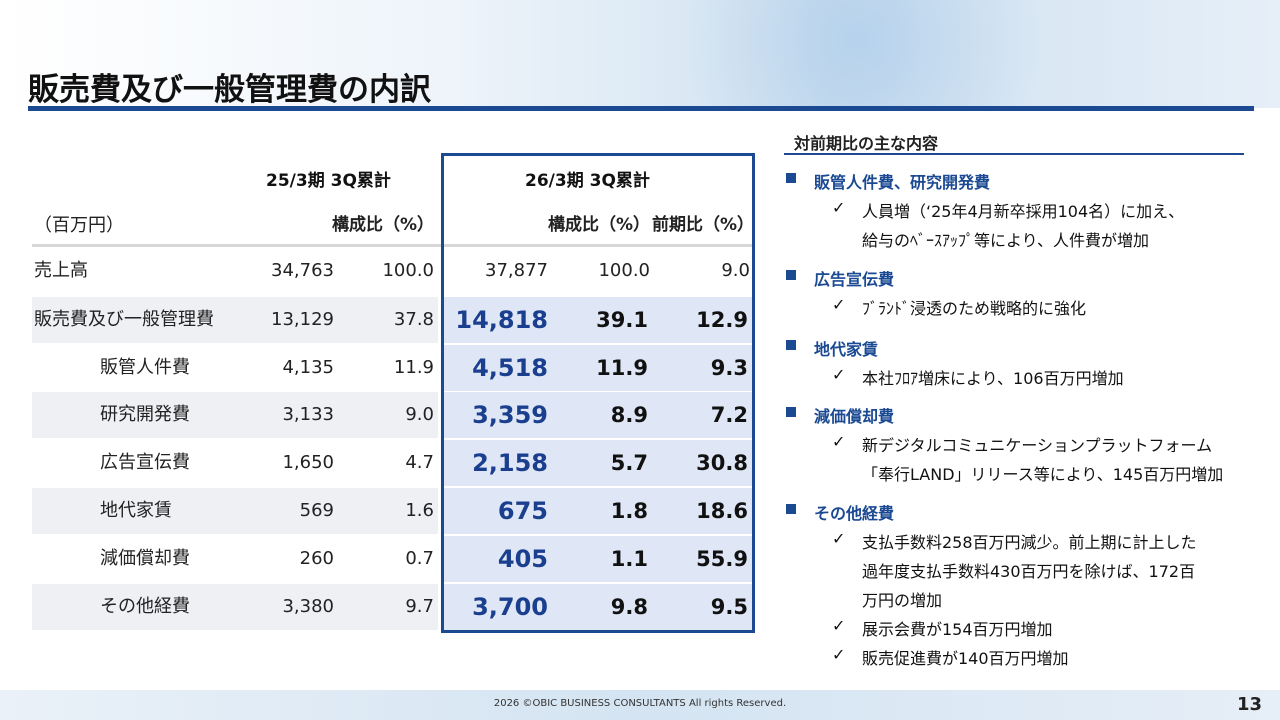 The width and height of the screenshot is (1280, 720). I want to click on summary-line: 支払手数料258百万円減少。前上期に計上した, so click(1029, 542).